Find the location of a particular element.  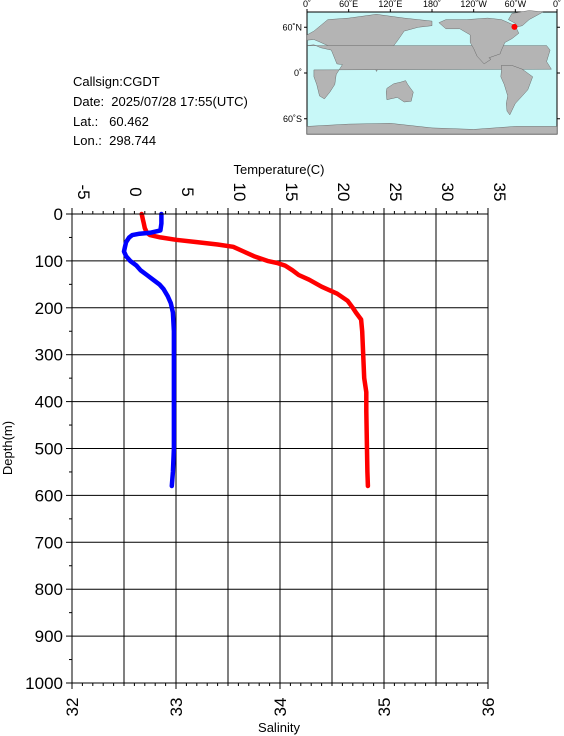

lon-text: Lon.: 298.744 is located at coordinates (115, 140).